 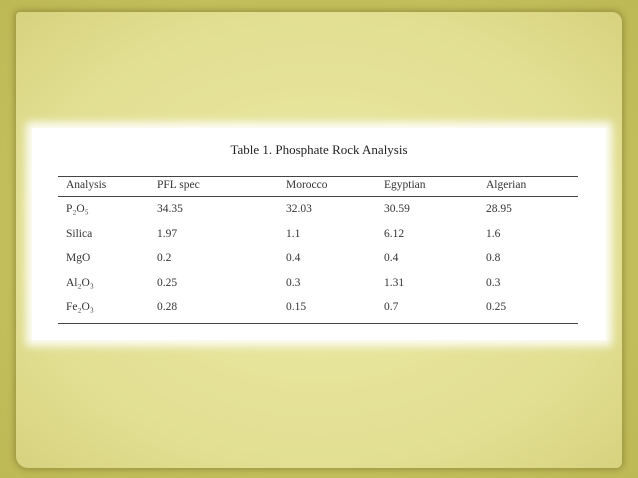 What do you see at coordinates (499, 209) in the screenshot?
I see `table-cell: 28.95` at bounding box center [499, 209].